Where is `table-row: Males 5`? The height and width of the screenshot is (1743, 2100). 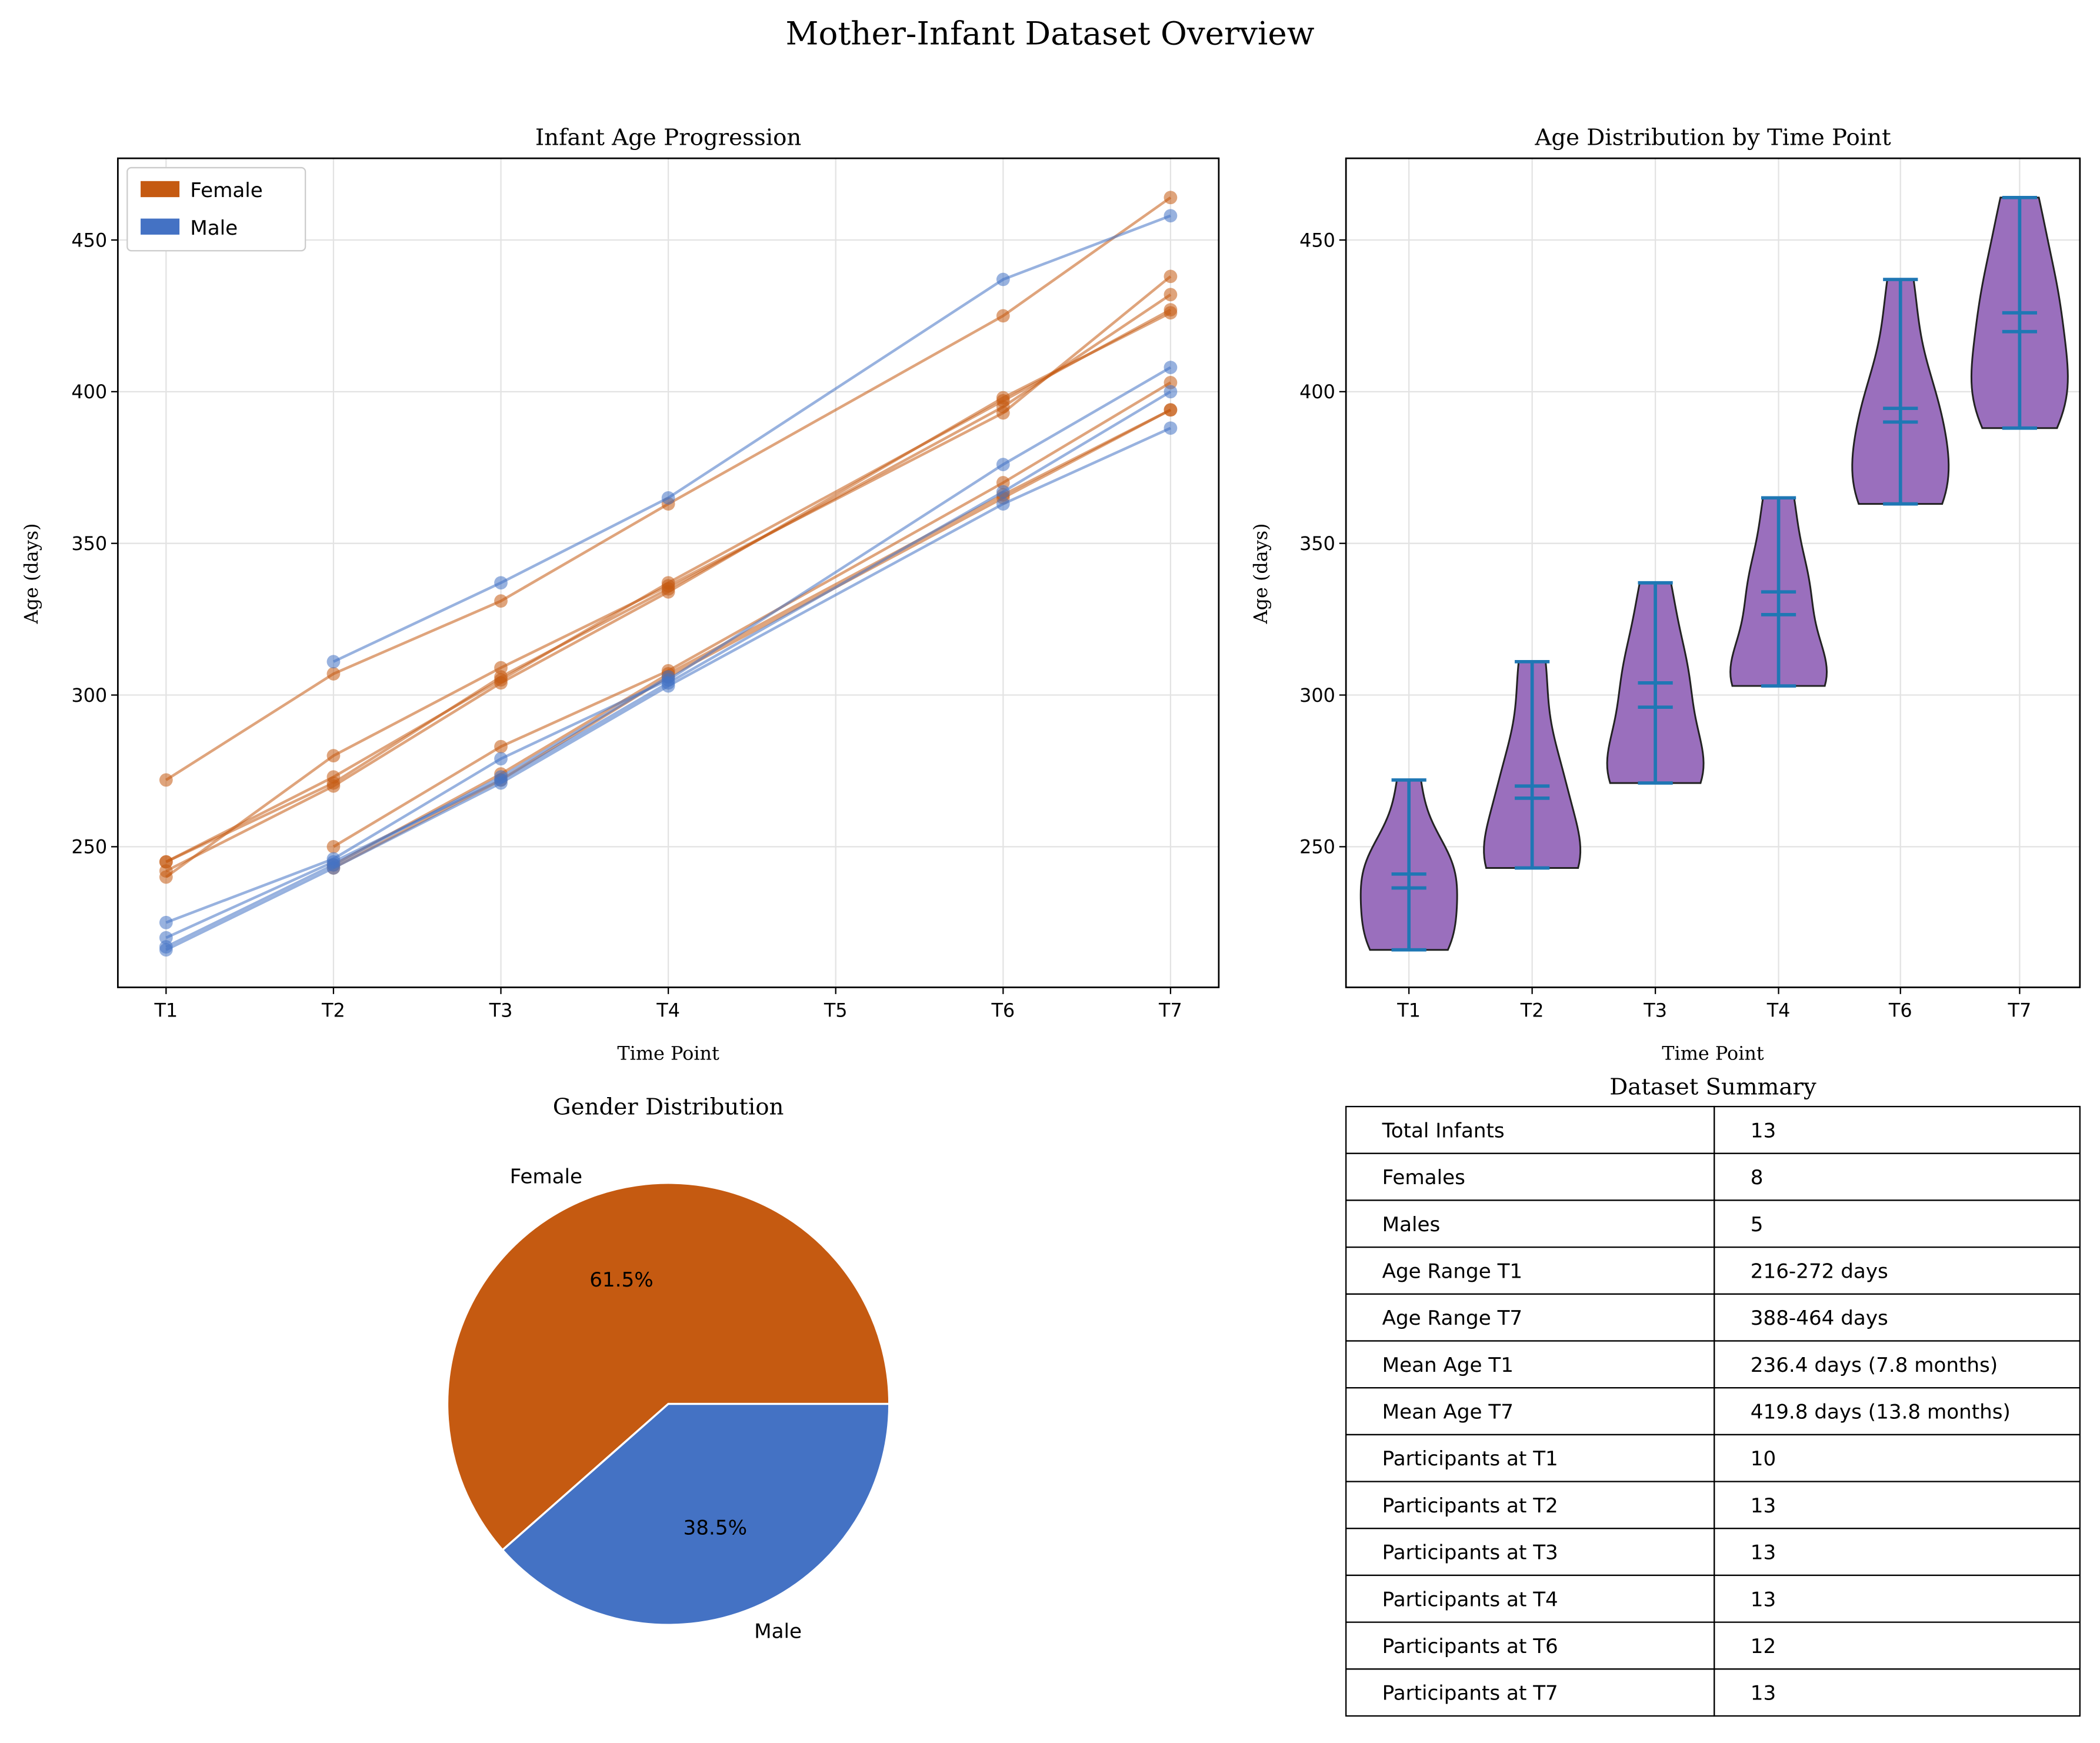 table-row: Males 5 is located at coordinates (1713, 1223).